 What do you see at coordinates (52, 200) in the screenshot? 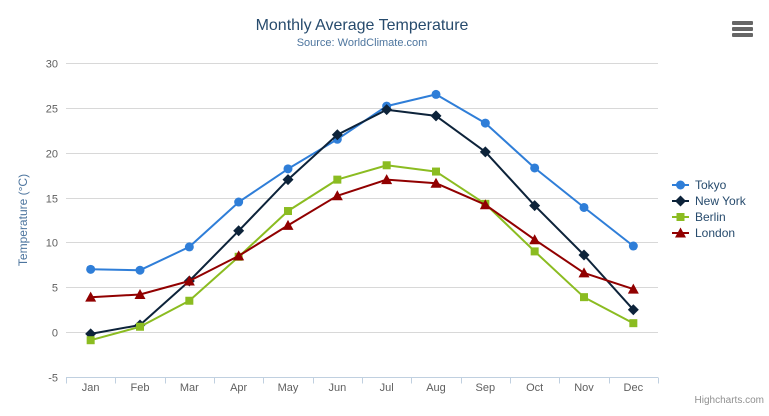
I see `y-axis-tick-label: 15` at bounding box center [52, 200].